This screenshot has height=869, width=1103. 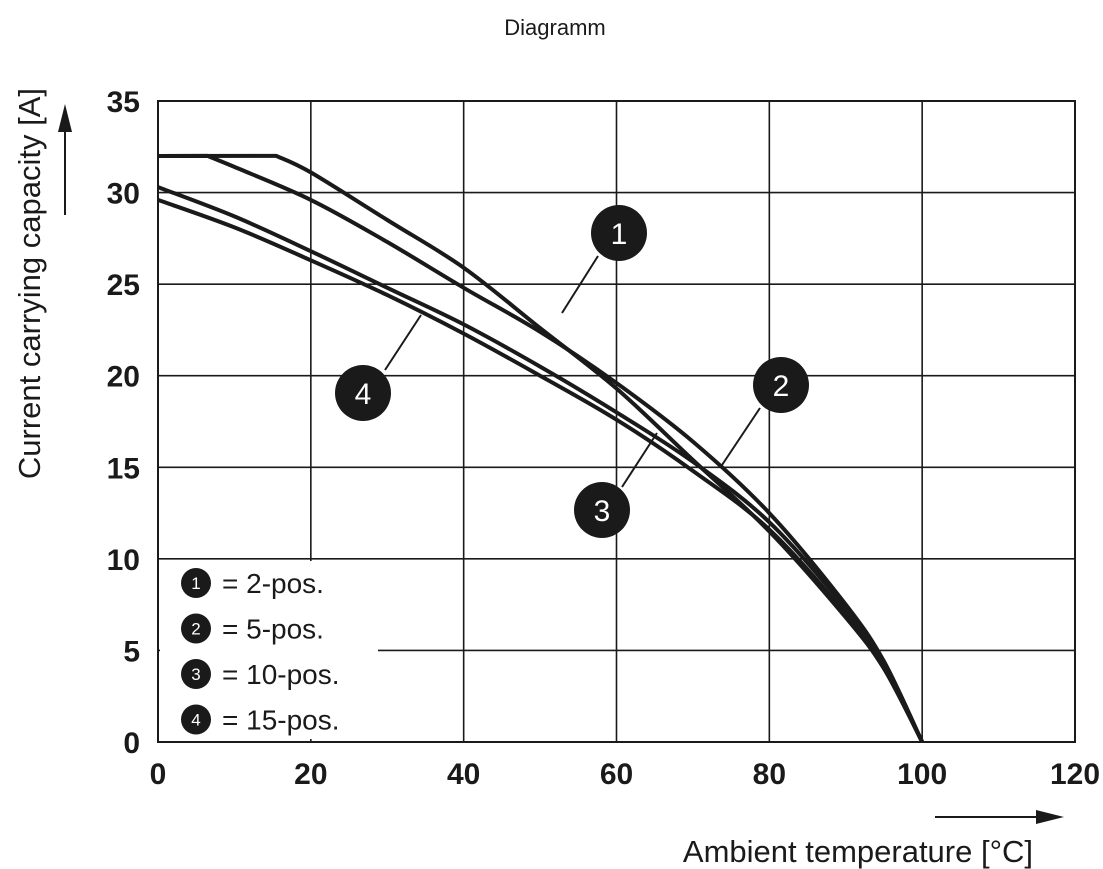 I want to click on x-axis-title-group: Ambient temperature [°C], so click(x=873, y=839).